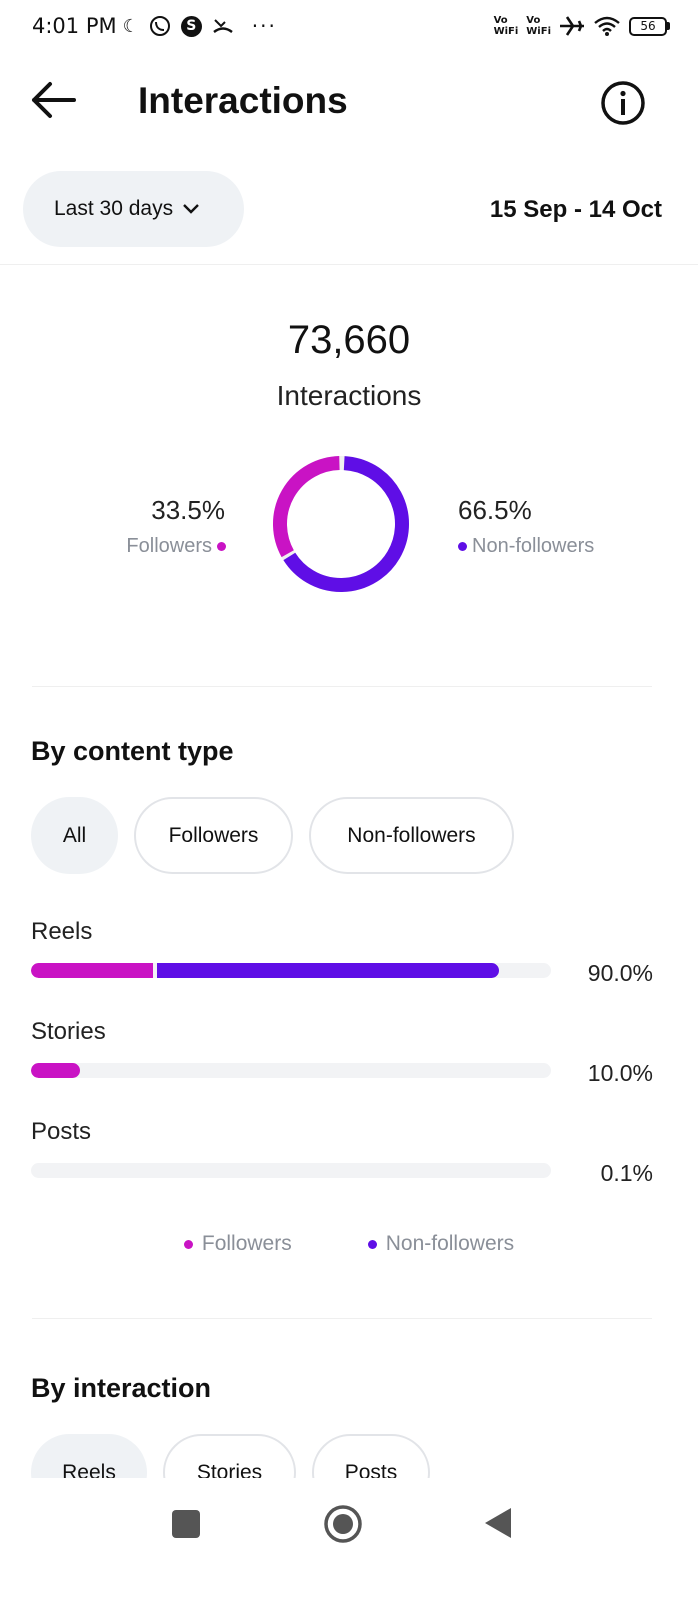 The width and height of the screenshot is (698, 1600). Describe the element at coordinates (243, 100) in the screenshot. I see `page-title: Interactions` at that location.